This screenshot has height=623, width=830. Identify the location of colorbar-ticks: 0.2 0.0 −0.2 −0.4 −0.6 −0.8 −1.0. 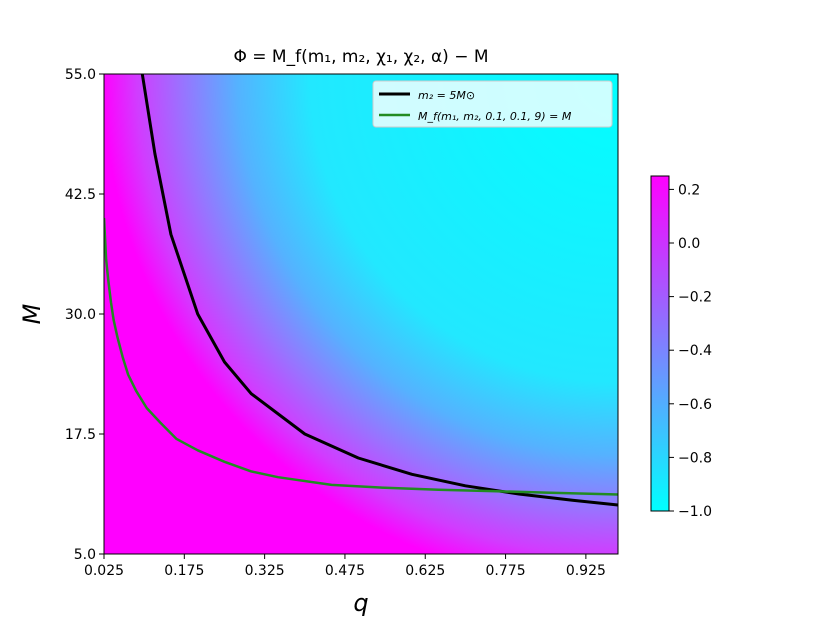
(690, 351).